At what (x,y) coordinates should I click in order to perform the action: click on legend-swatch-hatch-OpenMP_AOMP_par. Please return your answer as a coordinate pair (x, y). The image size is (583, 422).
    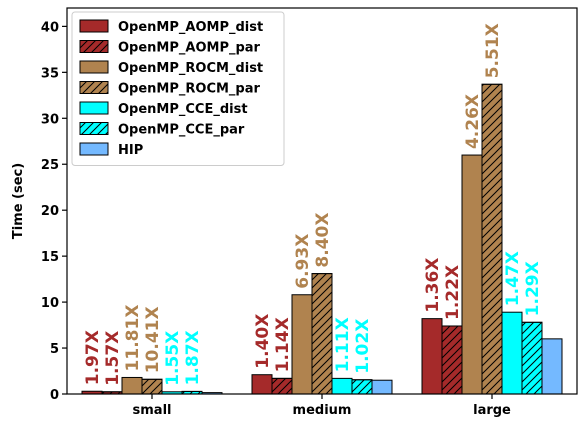
    Looking at the image, I should click on (94, 46).